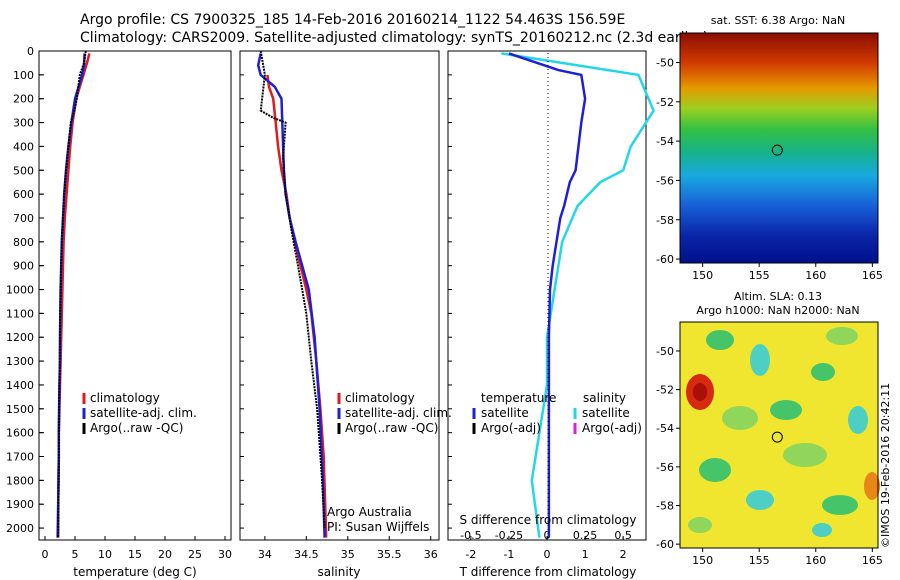 The image size is (900, 580). What do you see at coordinates (20, 409) in the screenshot?
I see `depth-tick-label: 1500` at bounding box center [20, 409].